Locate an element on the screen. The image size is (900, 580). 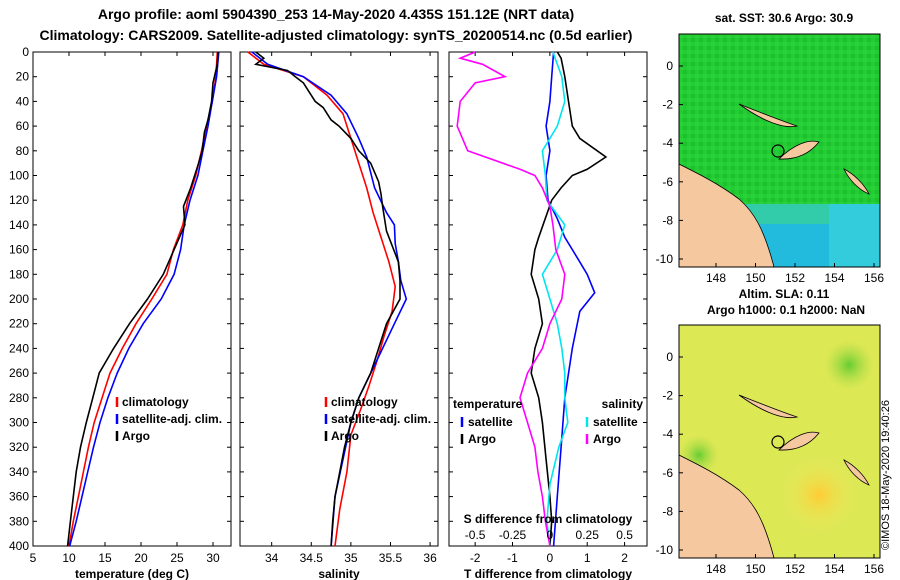
y-tick-label: 100 is located at coordinates (19, 176).